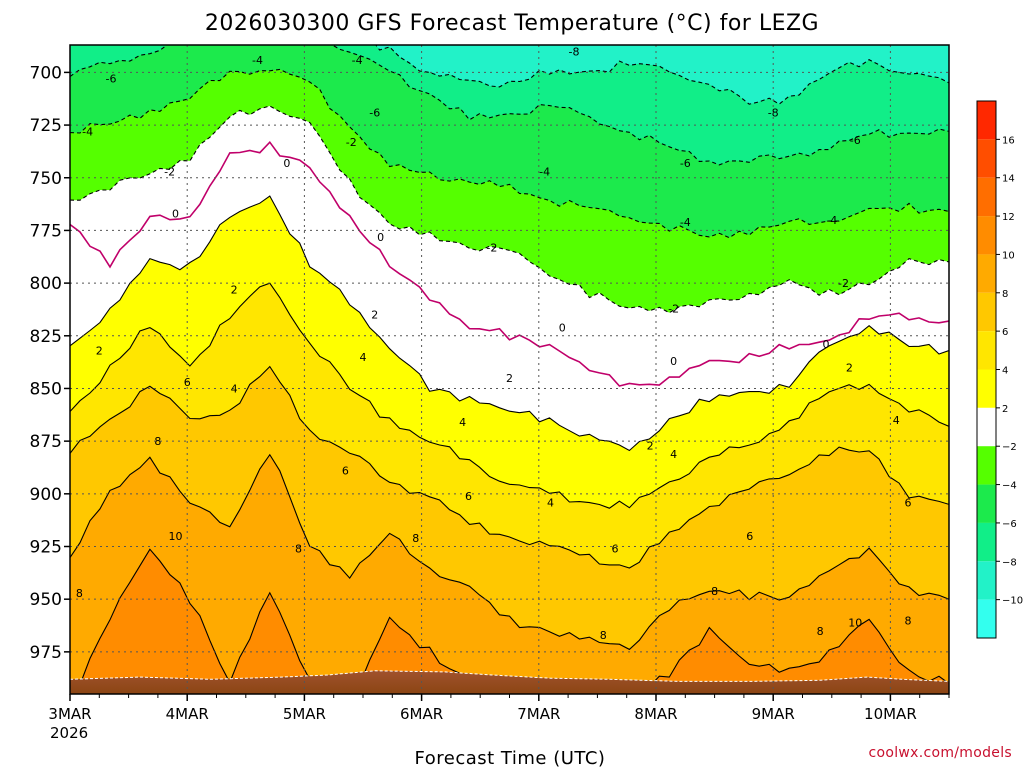 The height and width of the screenshot is (768, 1024). What do you see at coordinates (896, 420) in the screenshot?
I see `contour-label-34: 4` at bounding box center [896, 420].